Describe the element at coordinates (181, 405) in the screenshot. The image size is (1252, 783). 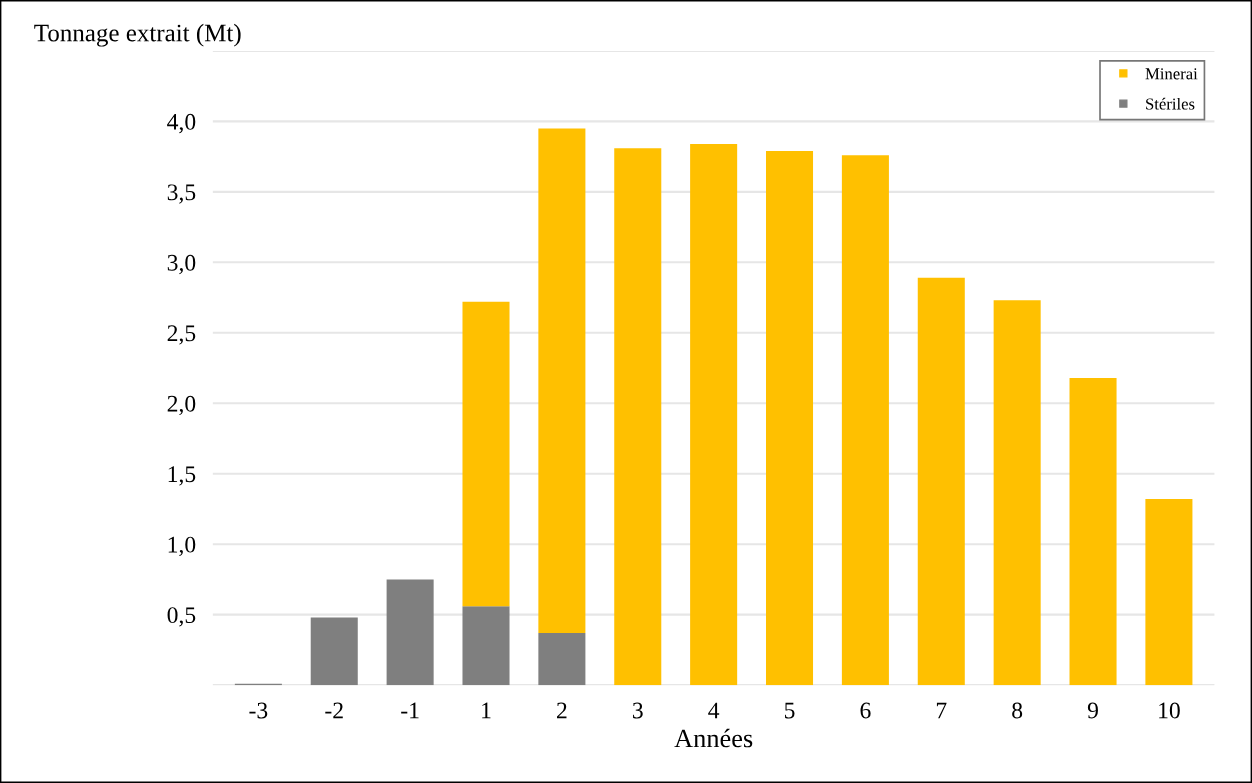
I see `y-tick-label: 2,0` at that location.